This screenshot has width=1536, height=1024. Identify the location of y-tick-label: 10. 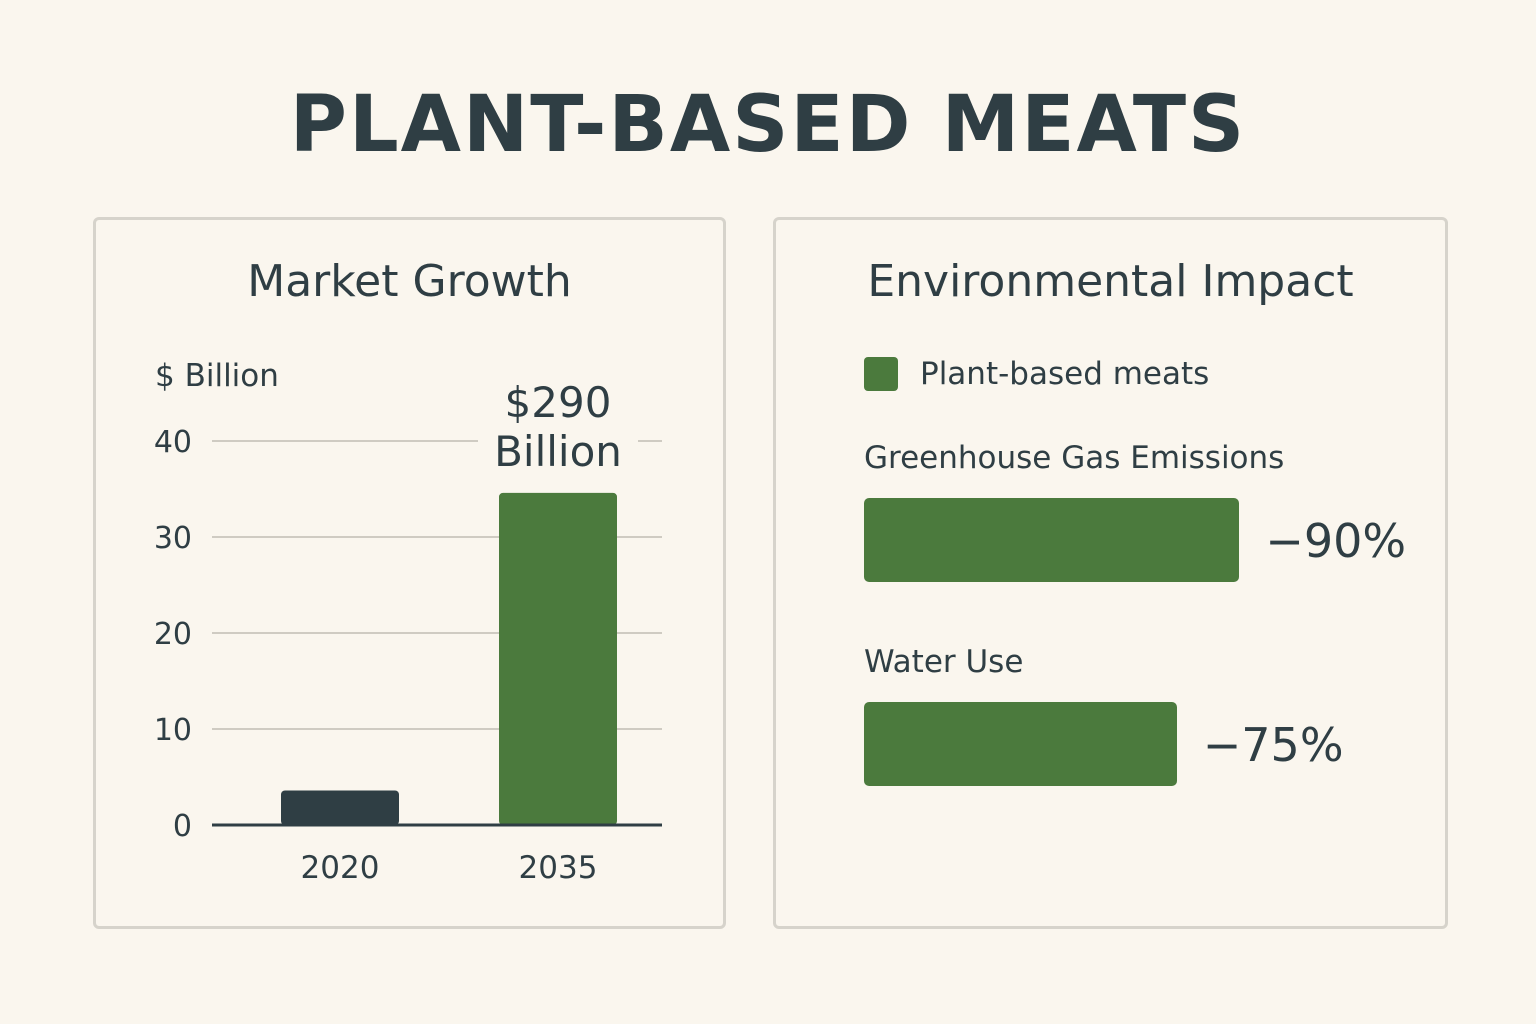
(173, 730).